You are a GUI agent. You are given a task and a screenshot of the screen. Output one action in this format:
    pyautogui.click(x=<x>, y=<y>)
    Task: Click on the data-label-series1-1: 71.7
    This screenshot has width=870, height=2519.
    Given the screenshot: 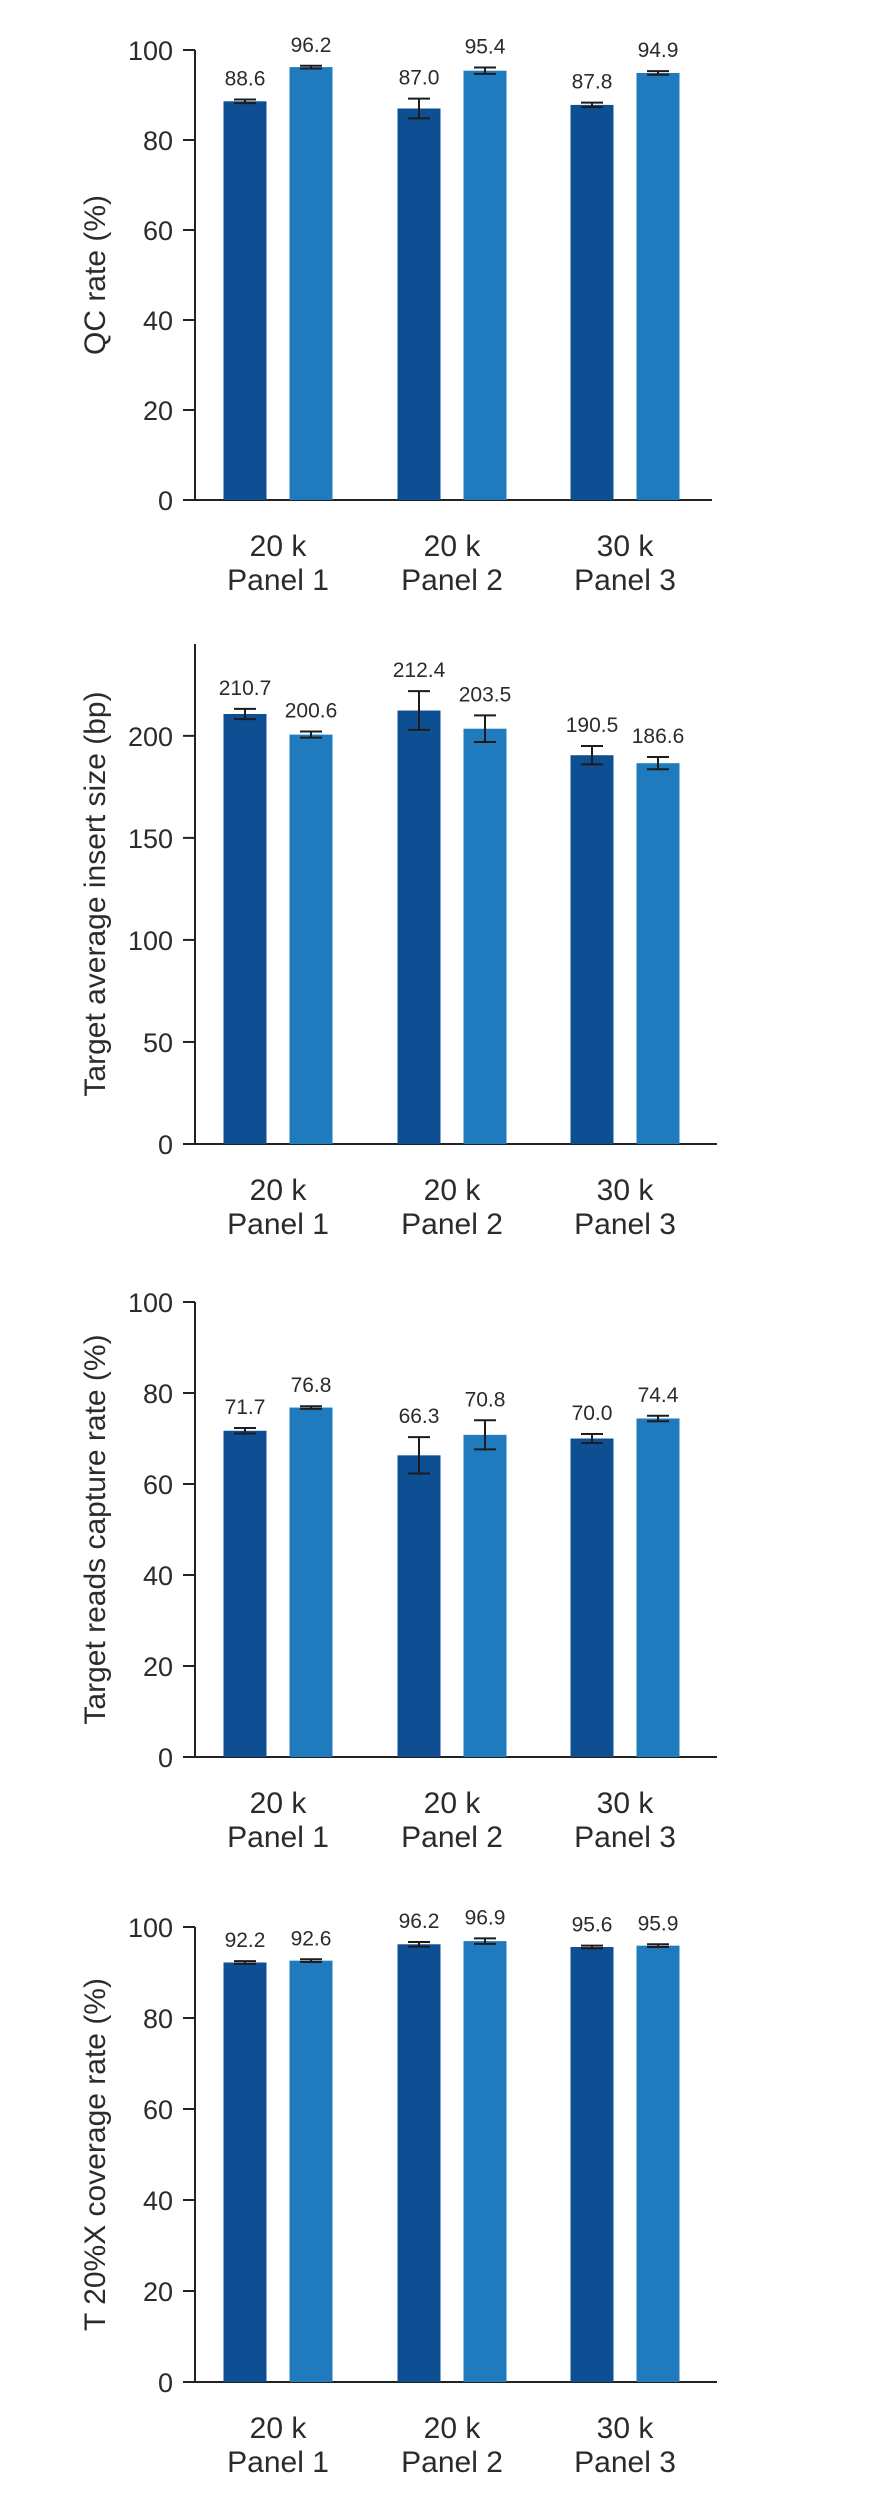 What is the action you would take?
    pyautogui.click(x=245, y=1407)
    